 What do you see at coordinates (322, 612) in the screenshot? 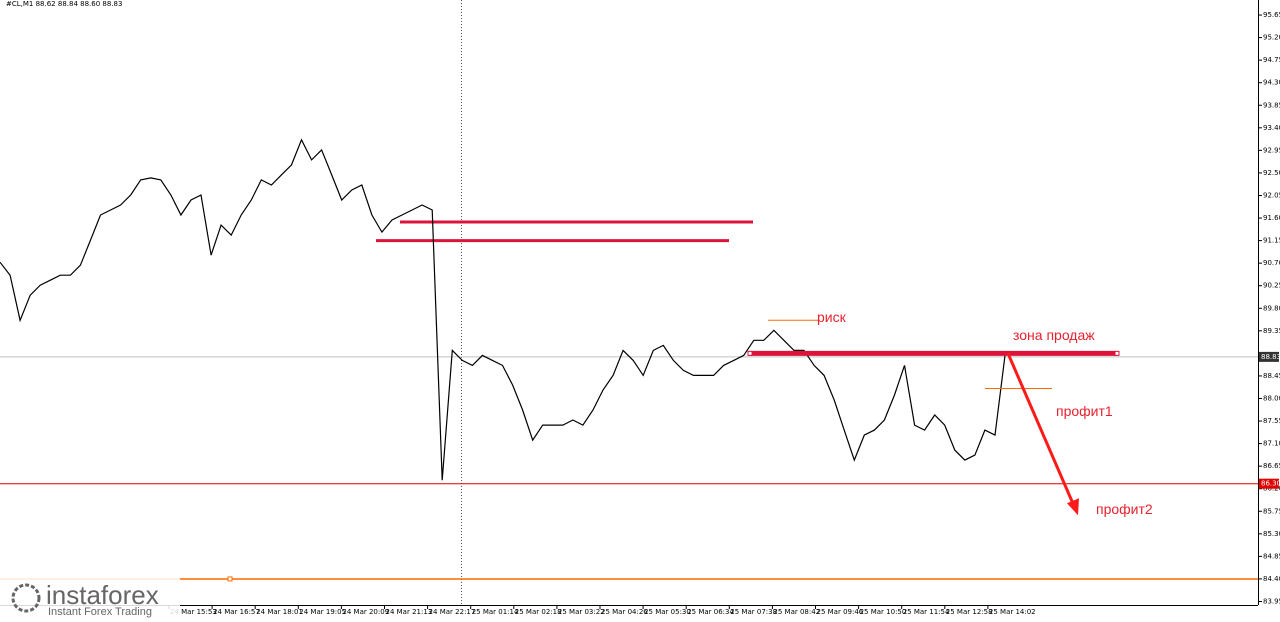
I see `x-tick-label: 24 Mar 19:05` at bounding box center [322, 612].